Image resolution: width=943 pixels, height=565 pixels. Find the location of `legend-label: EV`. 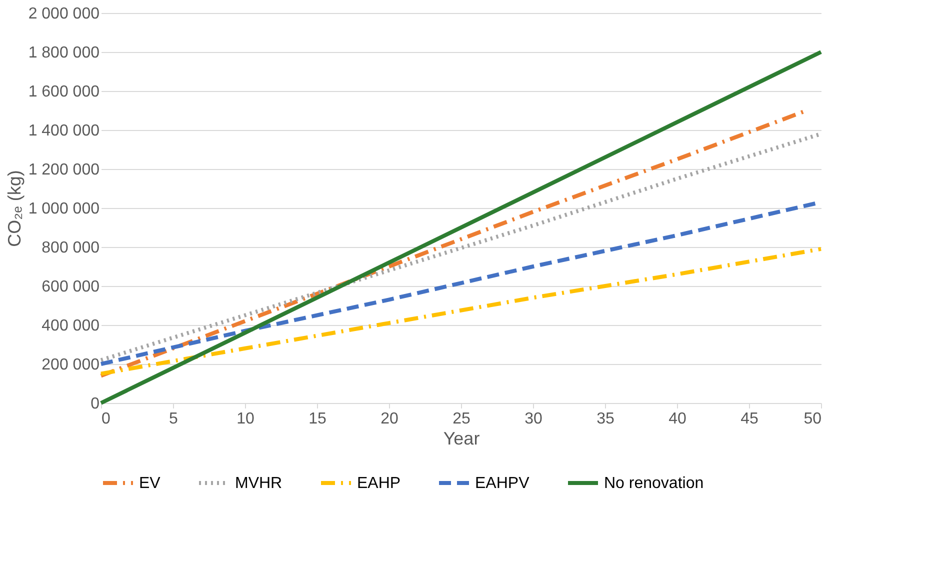

legend-label: EV is located at coordinates (150, 483).